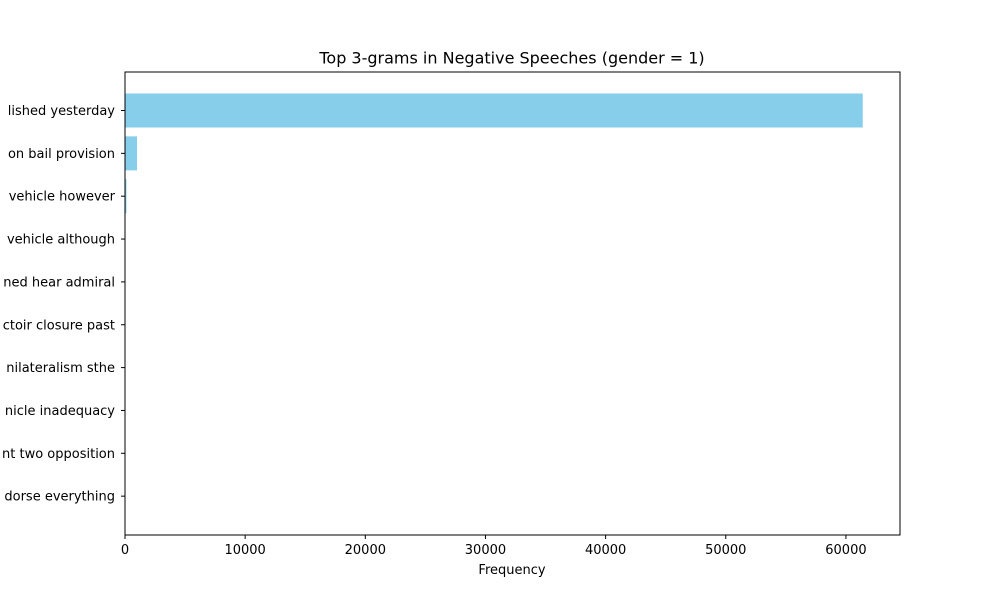 The height and width of the screenshot is (600, 1000). Describe the element at coordinates (61, 240) in the screenshot. I see `y-tick-label: vehicle although` at that location.